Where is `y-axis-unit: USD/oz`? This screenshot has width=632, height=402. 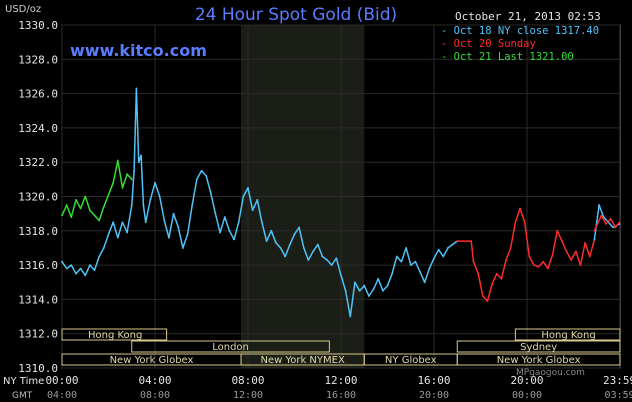
y-axis-unit: USD/oz is located at coordinates (23, 9).